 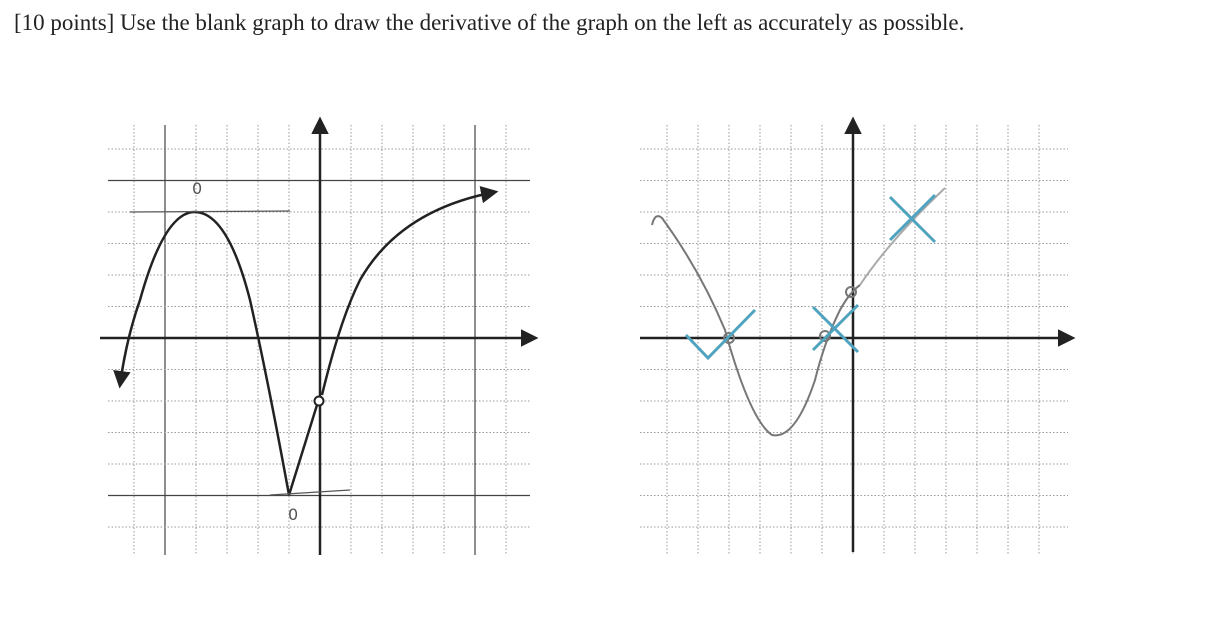 What do you see at coordinates (319, 401) in the screenshot?
I see `open-point` at bounding box center [319, 401].